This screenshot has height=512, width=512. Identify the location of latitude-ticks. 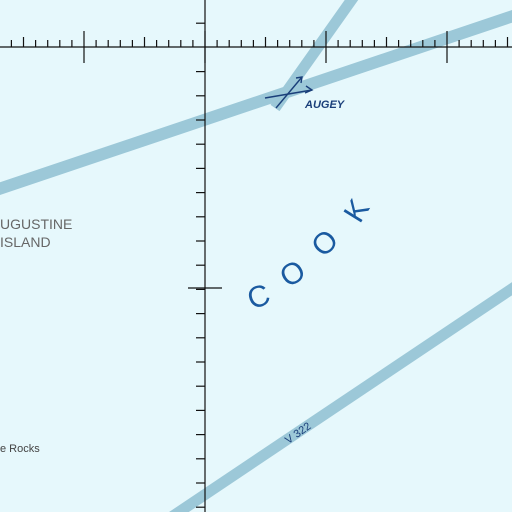
(259, 47).